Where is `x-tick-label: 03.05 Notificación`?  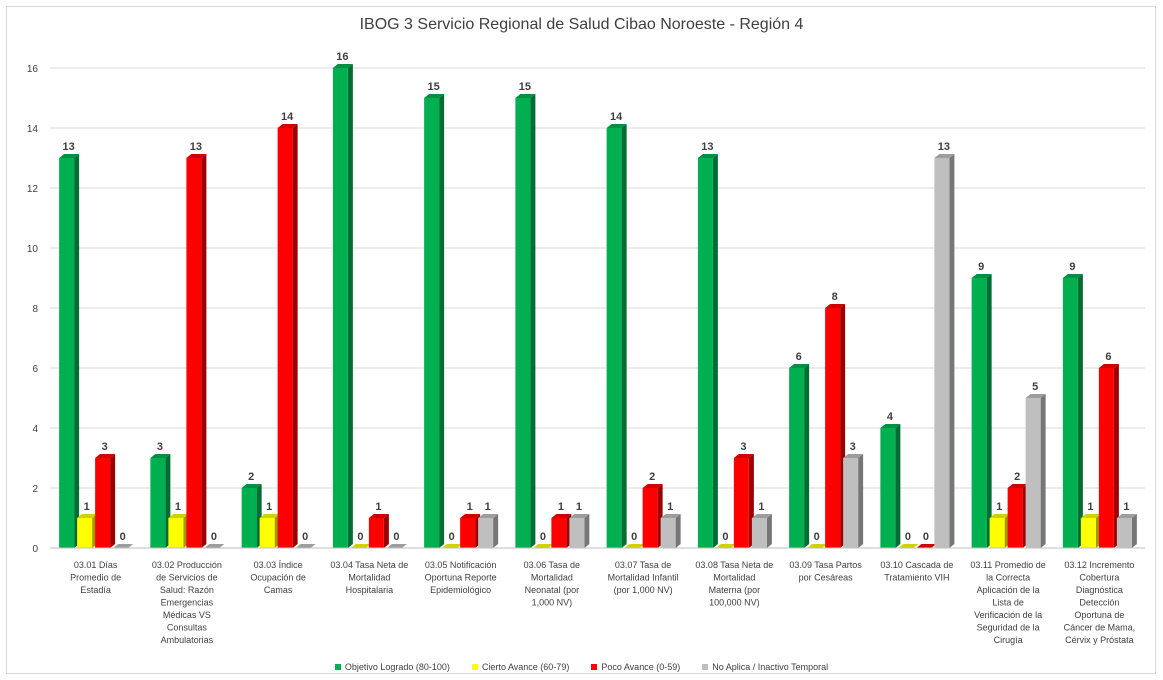
x-tick-label: 03.05 Notificación is located at coordinates (461, 565).